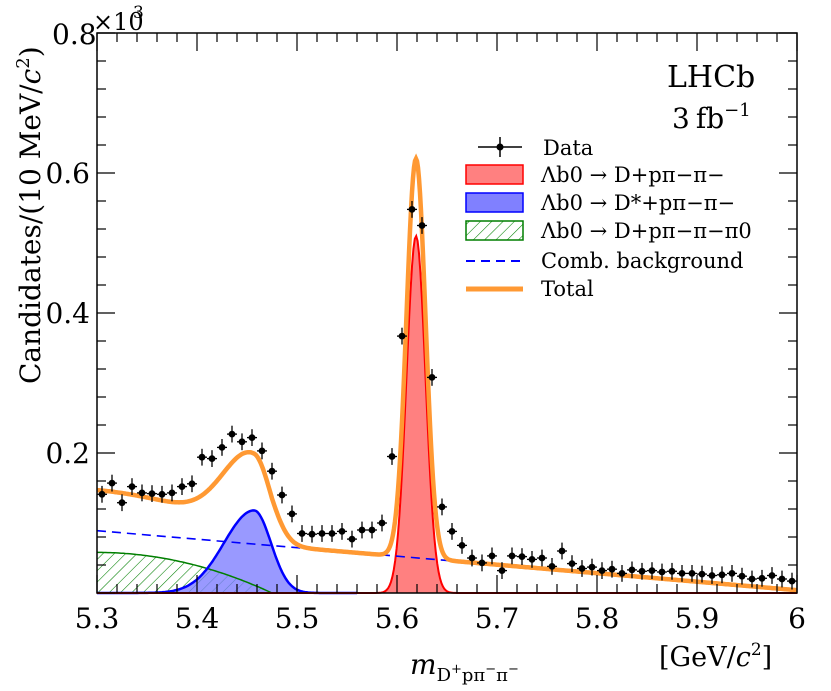 The image size is (831, 691). I want to click on x-tick-label: 5.5, so click(297, 618).